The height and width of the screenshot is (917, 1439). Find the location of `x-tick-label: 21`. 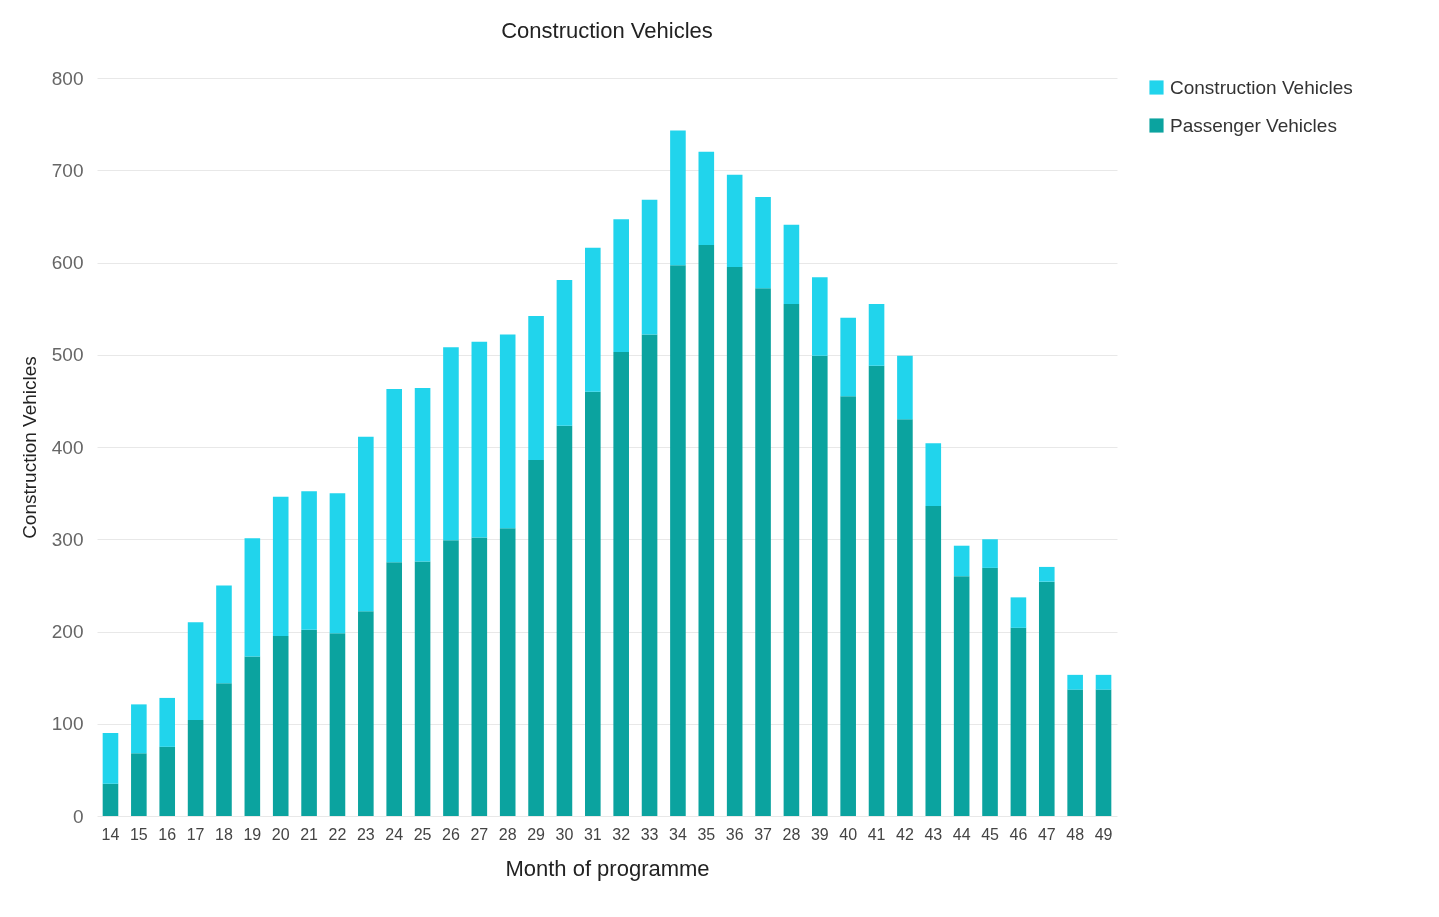

x-tick-label: 21 is located at coordinates (309, 834).